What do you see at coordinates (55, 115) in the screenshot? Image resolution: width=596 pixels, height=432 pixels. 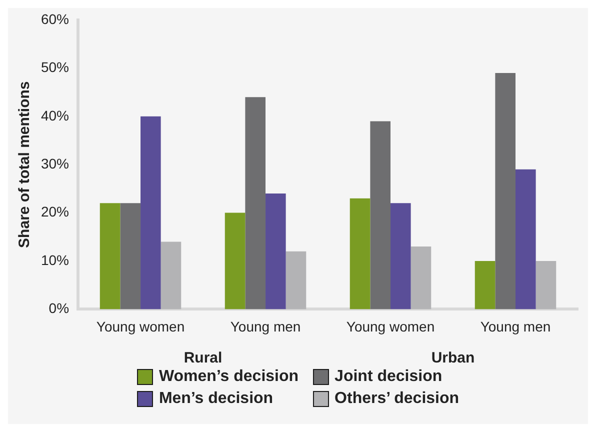 I see `y-tick-label: 40%` at bounding box center [55, 115].